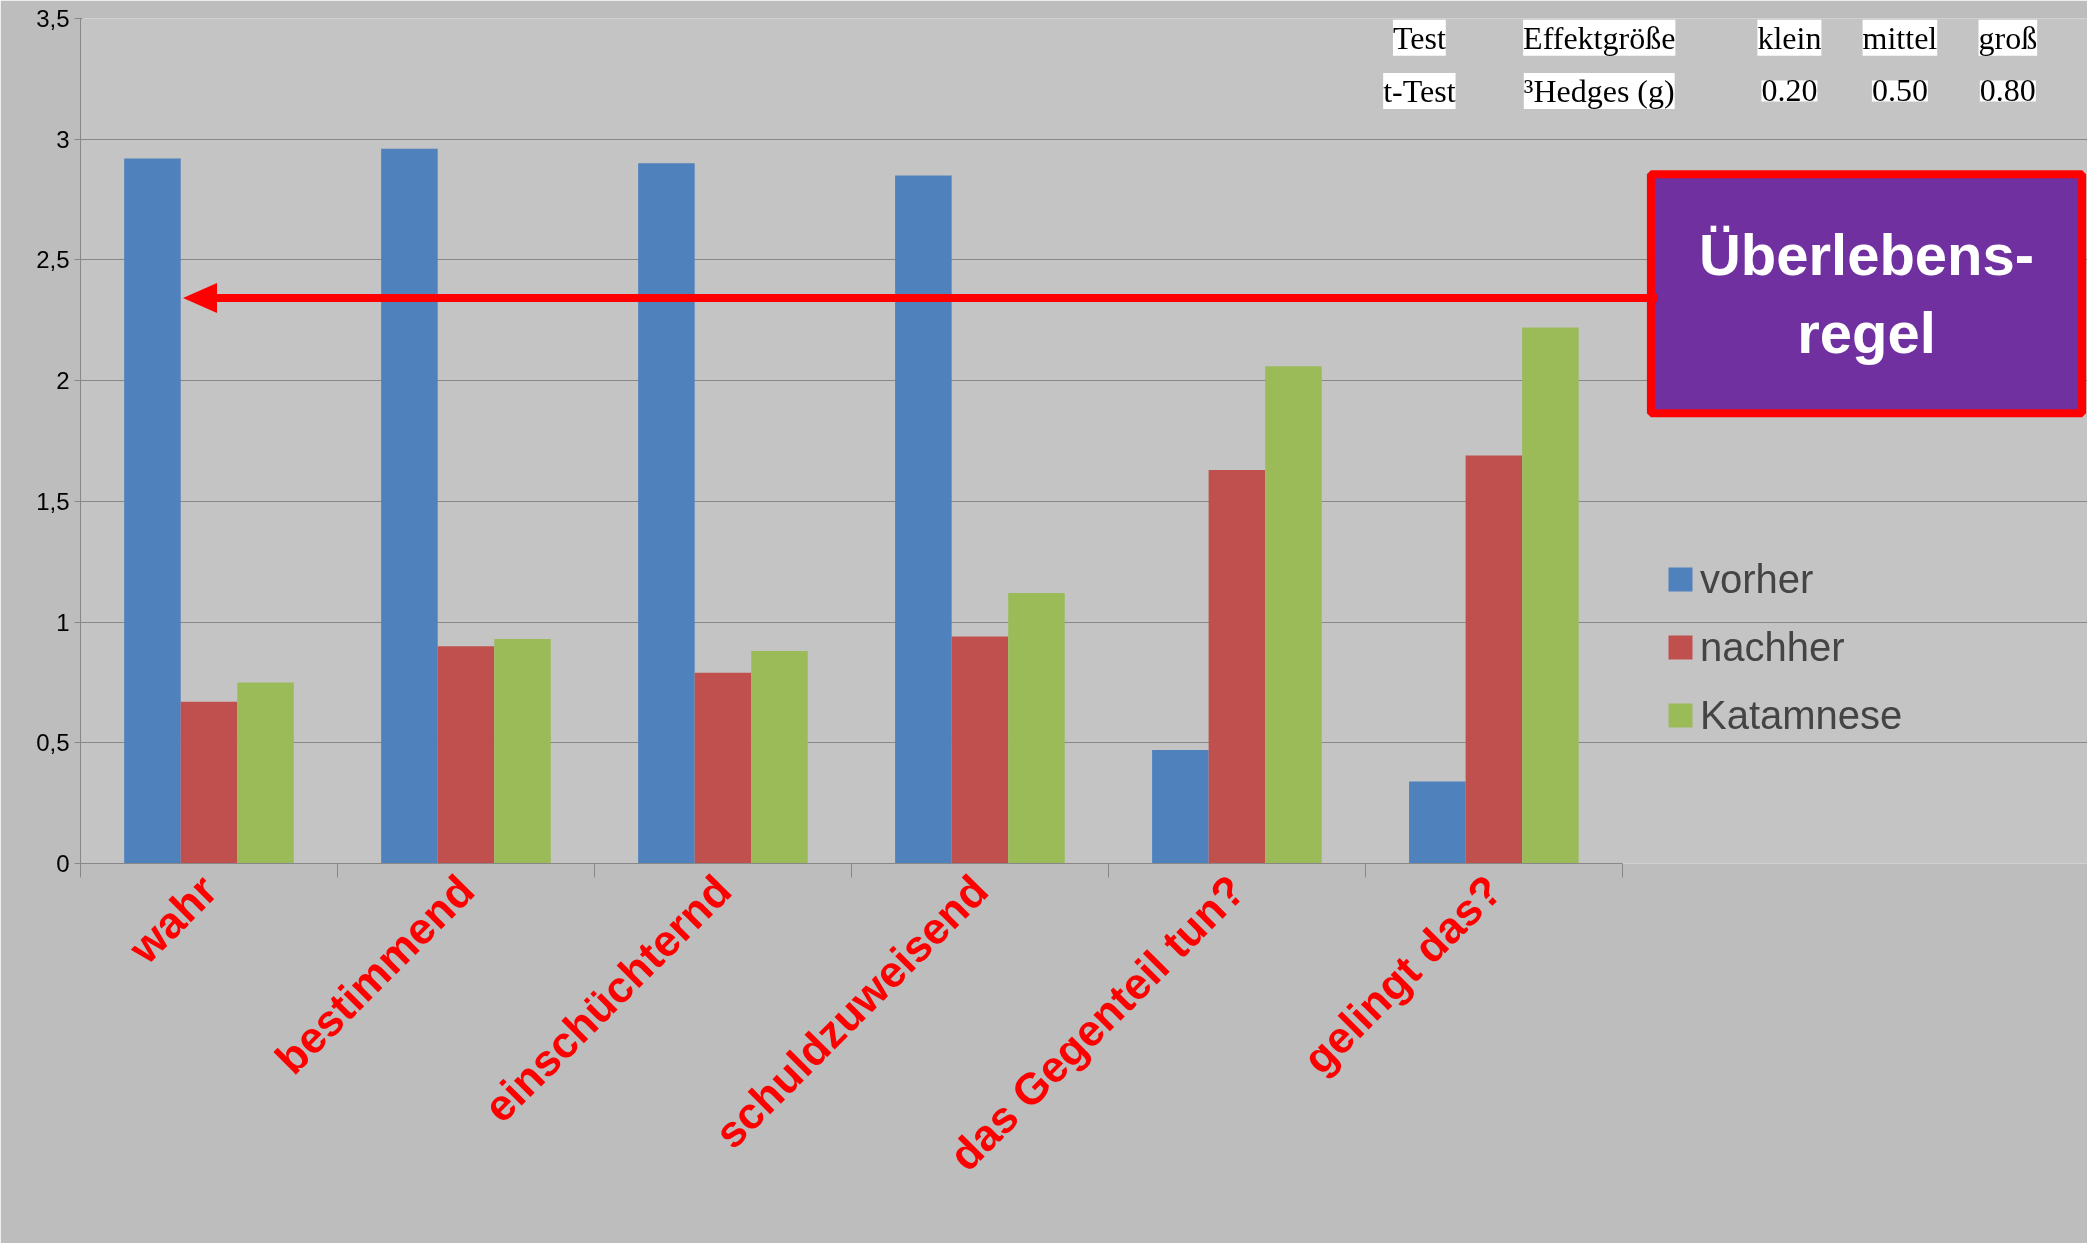  I want to click on text: t-Test ³Hedges (g) 0.20 0.50 0.80, so click(1709, 90).